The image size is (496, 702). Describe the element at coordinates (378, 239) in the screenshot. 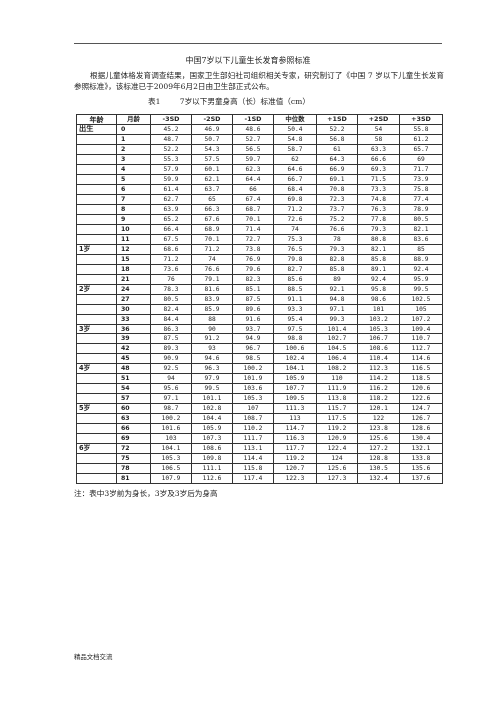

I see `value-cell: 80.8` at that location.